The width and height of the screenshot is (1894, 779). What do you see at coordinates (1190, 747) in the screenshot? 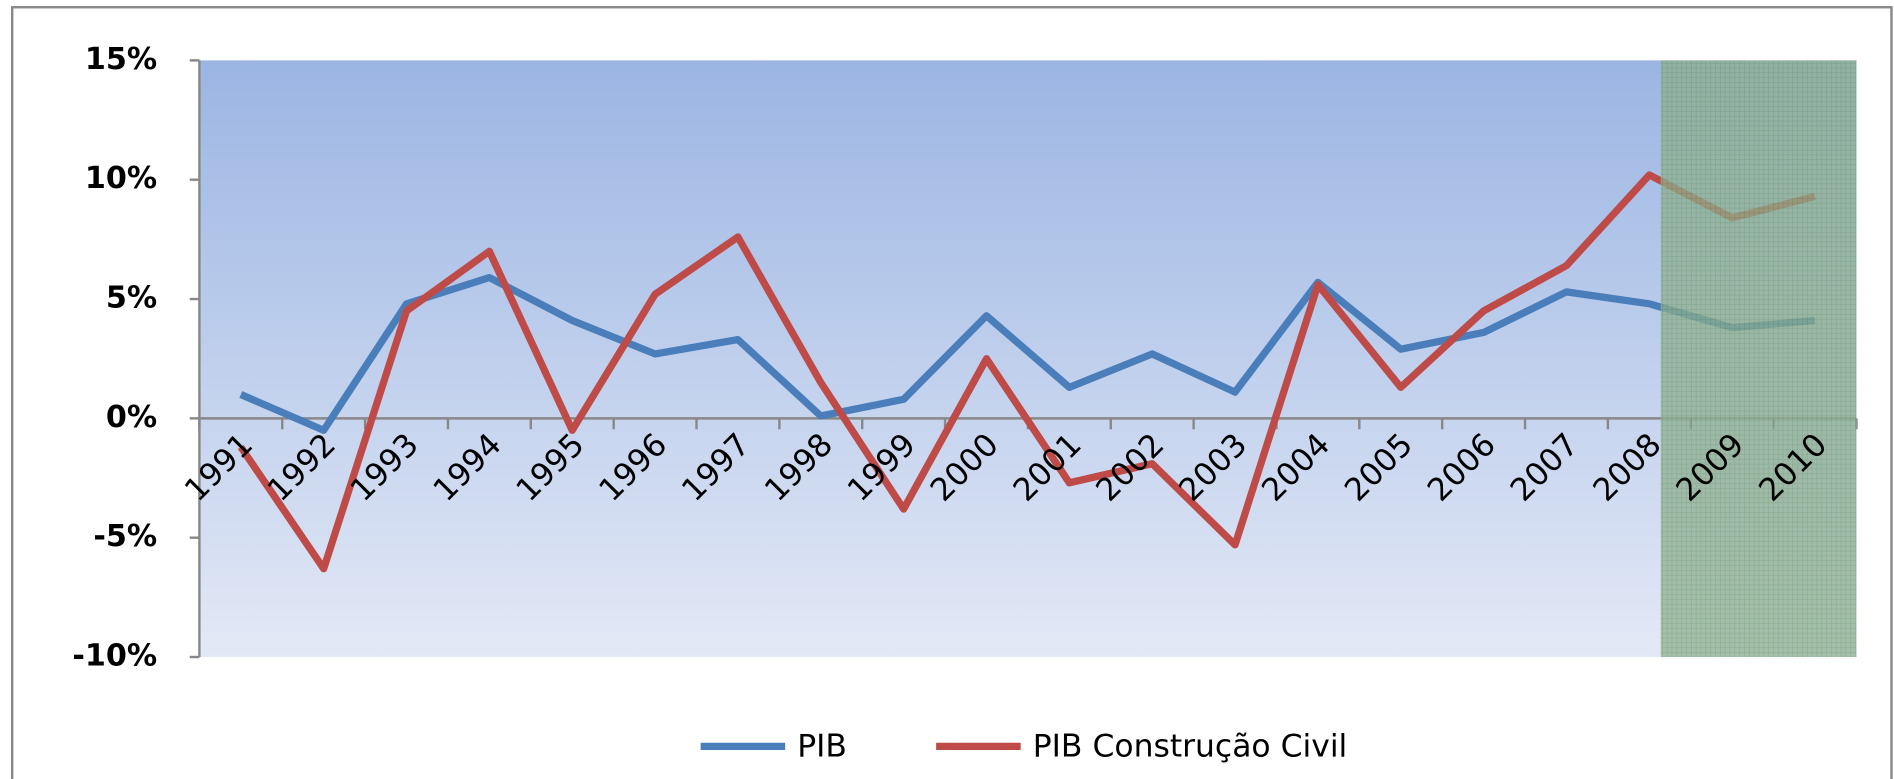
I see `legend-label: PIB Construção Civil` at bounding box center [1190, 747].